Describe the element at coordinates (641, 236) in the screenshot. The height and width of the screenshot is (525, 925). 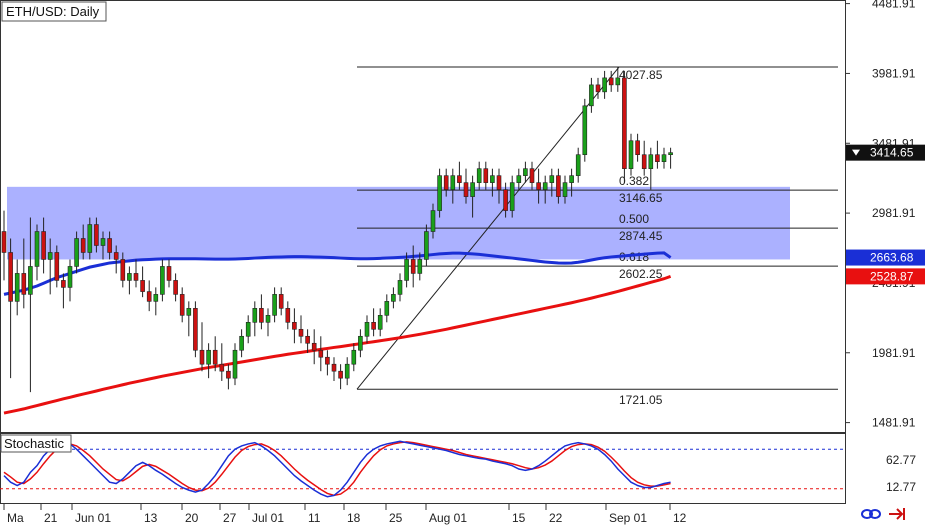
I see `fib-price-label: 2874.45` at that location.